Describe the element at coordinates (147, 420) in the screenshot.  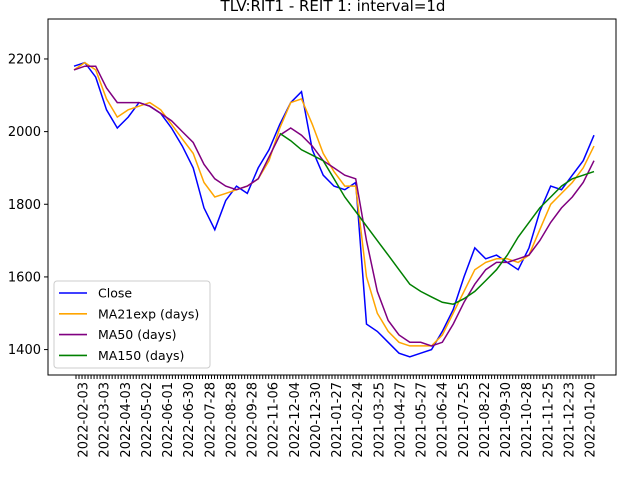
I see `x-tick-label: 2022-05-02` at that location.